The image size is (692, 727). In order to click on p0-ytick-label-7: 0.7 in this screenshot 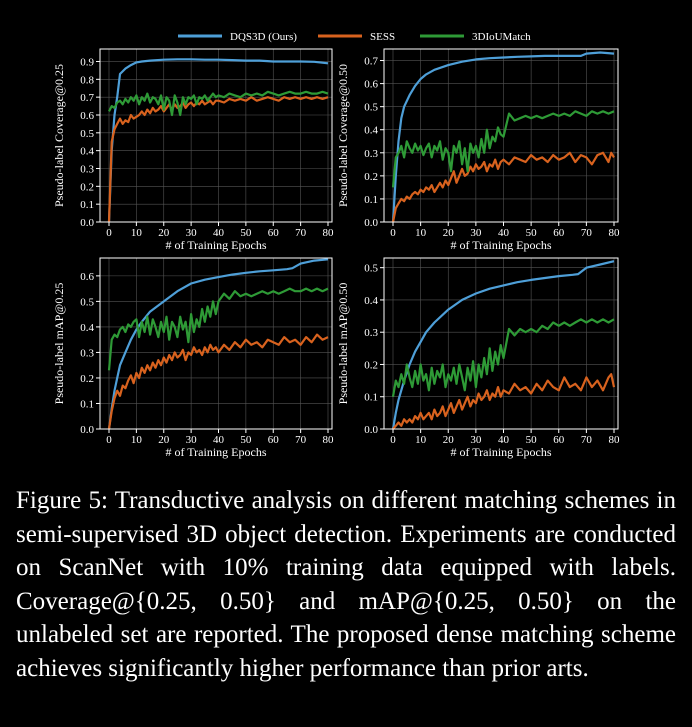, I will do `click(87, 98)`.